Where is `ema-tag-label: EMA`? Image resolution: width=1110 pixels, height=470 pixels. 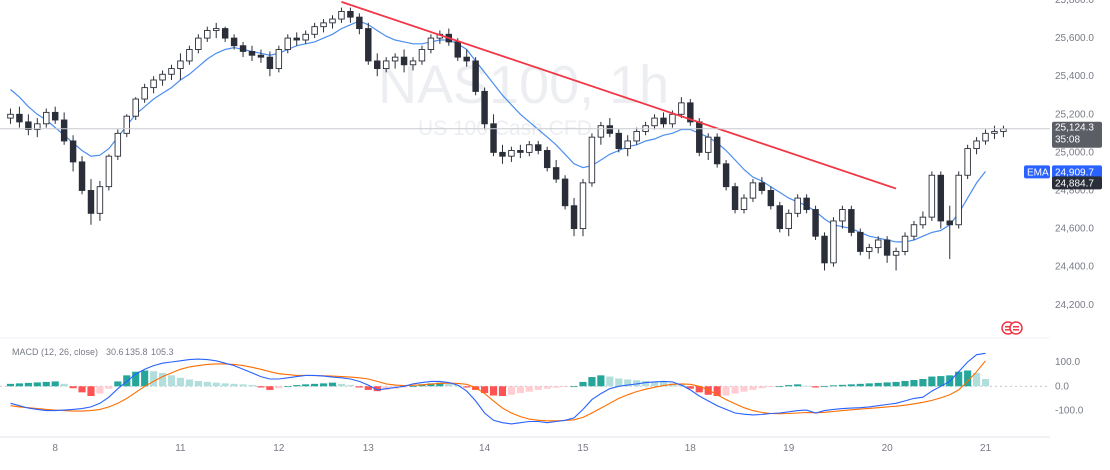 ema-tag-label: EMA is located at coordinates (1038, 172).